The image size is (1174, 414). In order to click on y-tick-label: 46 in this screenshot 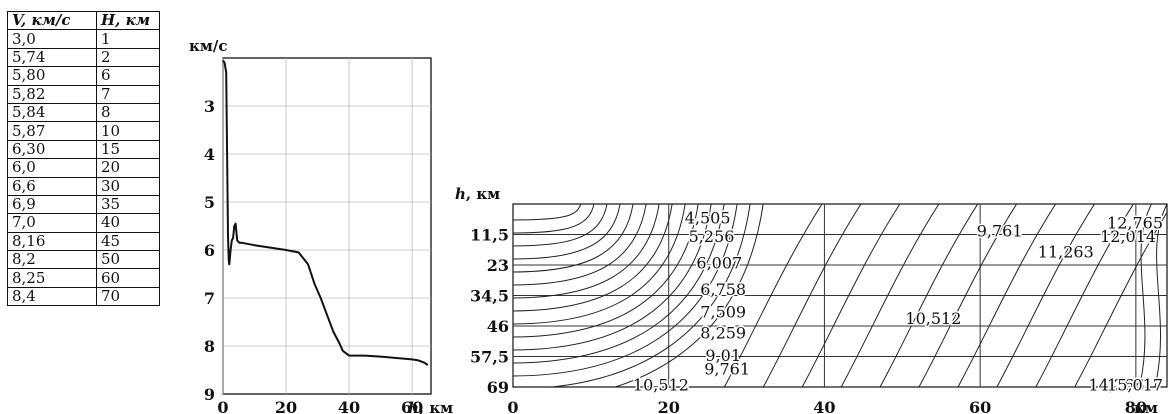, I will do `click(498, 326)`.